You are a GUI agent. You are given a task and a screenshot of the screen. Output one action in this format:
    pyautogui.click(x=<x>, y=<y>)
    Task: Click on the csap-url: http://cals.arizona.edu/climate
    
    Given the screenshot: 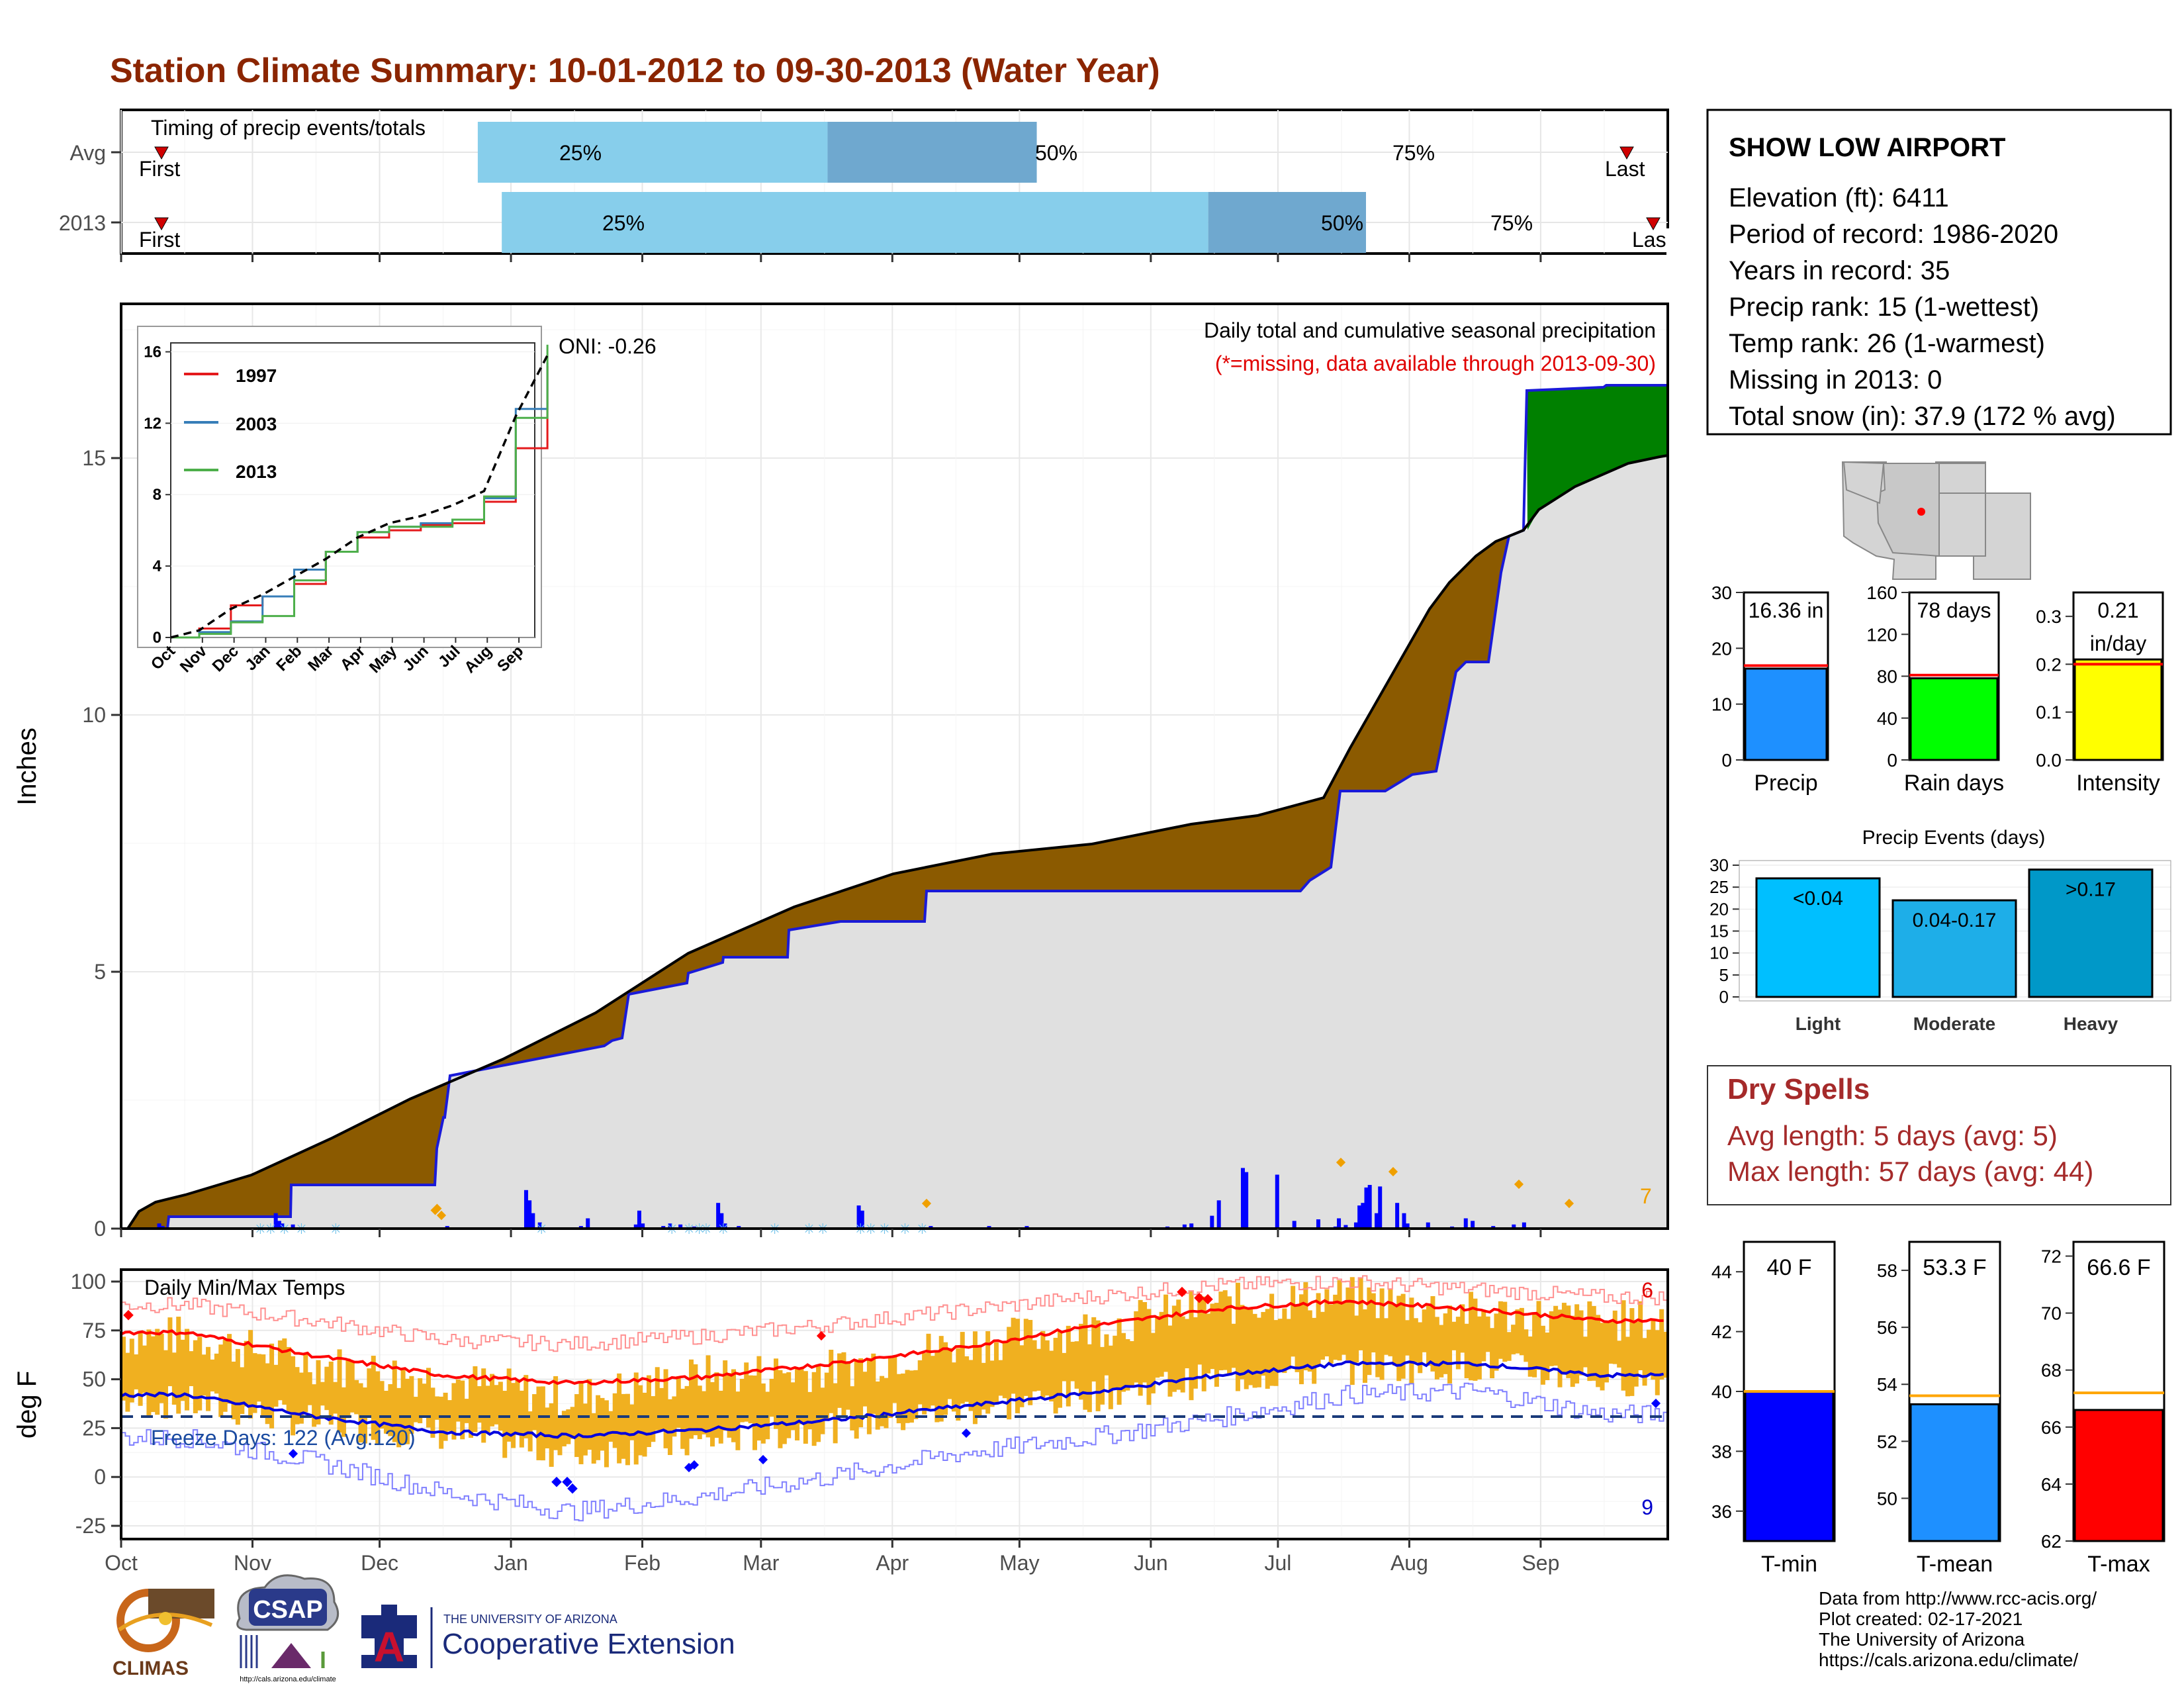 What is the action you would take?
    pyautogui.click(x=288, y=1679)
    